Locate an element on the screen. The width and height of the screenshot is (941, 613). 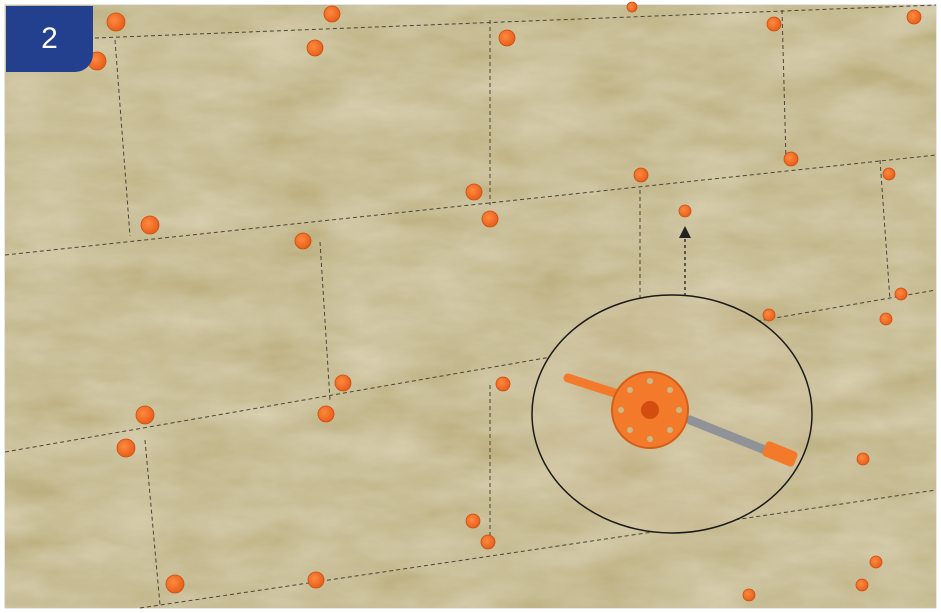
magnifier is located at coordinates (672, 414).